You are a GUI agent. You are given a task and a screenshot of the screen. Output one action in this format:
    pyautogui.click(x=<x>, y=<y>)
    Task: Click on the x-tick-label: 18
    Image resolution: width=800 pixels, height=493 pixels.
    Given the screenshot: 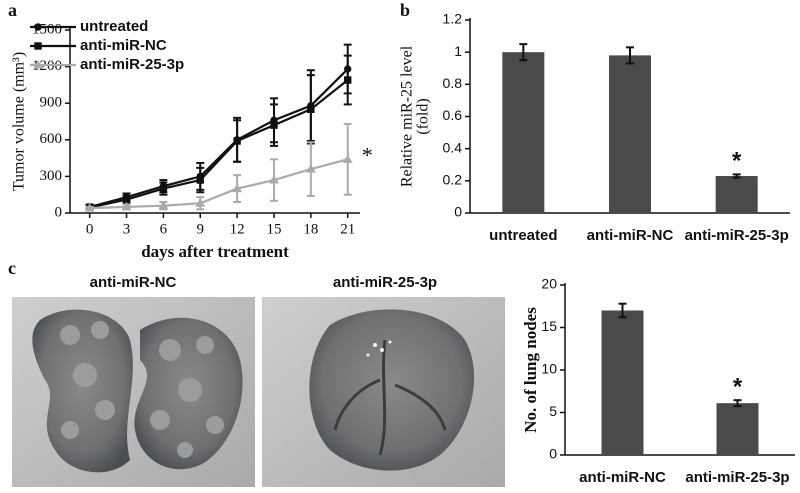 What is the action you would take?
    pyautogui.click(x=310, y=229)
    